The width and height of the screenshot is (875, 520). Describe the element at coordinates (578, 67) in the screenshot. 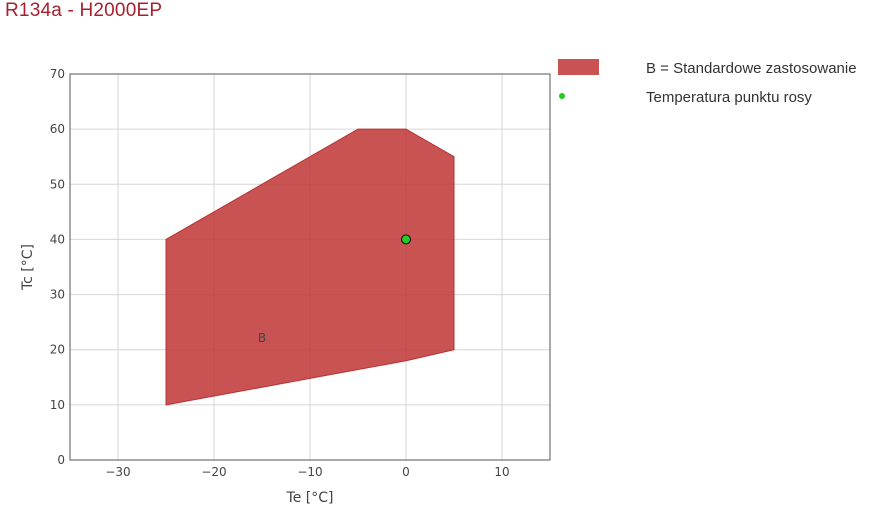

I see `legend-swatch-region` at that location.